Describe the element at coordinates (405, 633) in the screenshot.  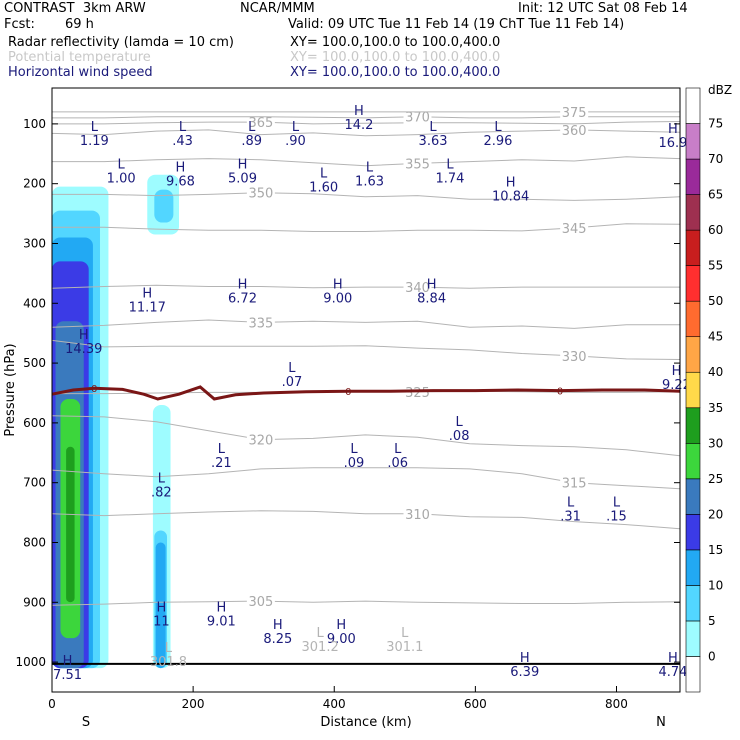
I see `theta-extremum-symbol: L` at that location.